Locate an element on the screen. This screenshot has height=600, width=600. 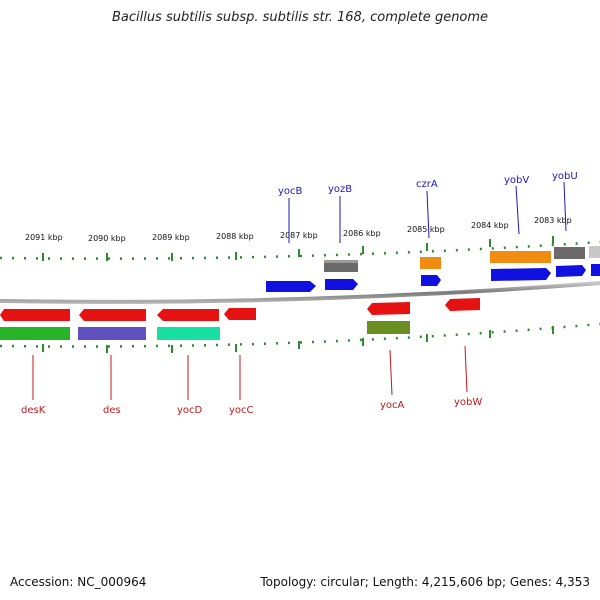
gene-box-yocA-lower is located at coordinates (388, 327).